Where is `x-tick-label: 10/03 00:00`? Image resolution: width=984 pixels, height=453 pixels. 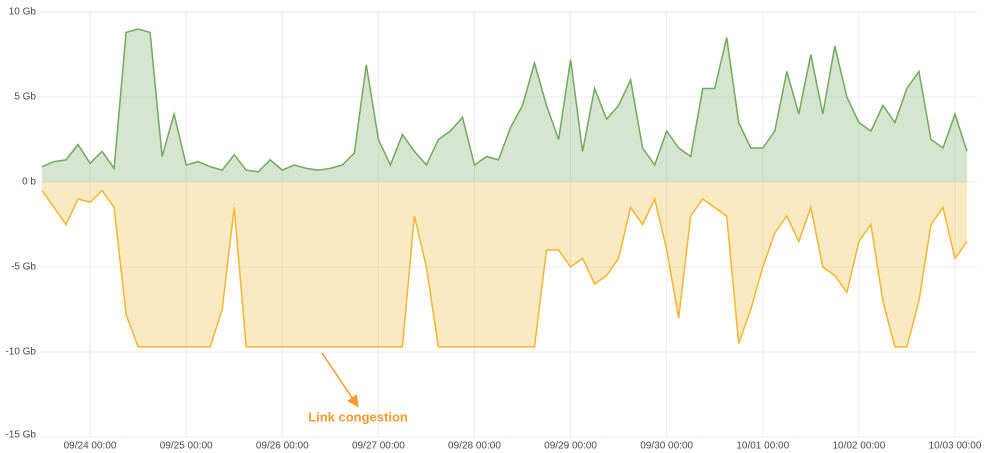 x-tick-label: 10/03 00:00 is located at coordinates (955, 446).